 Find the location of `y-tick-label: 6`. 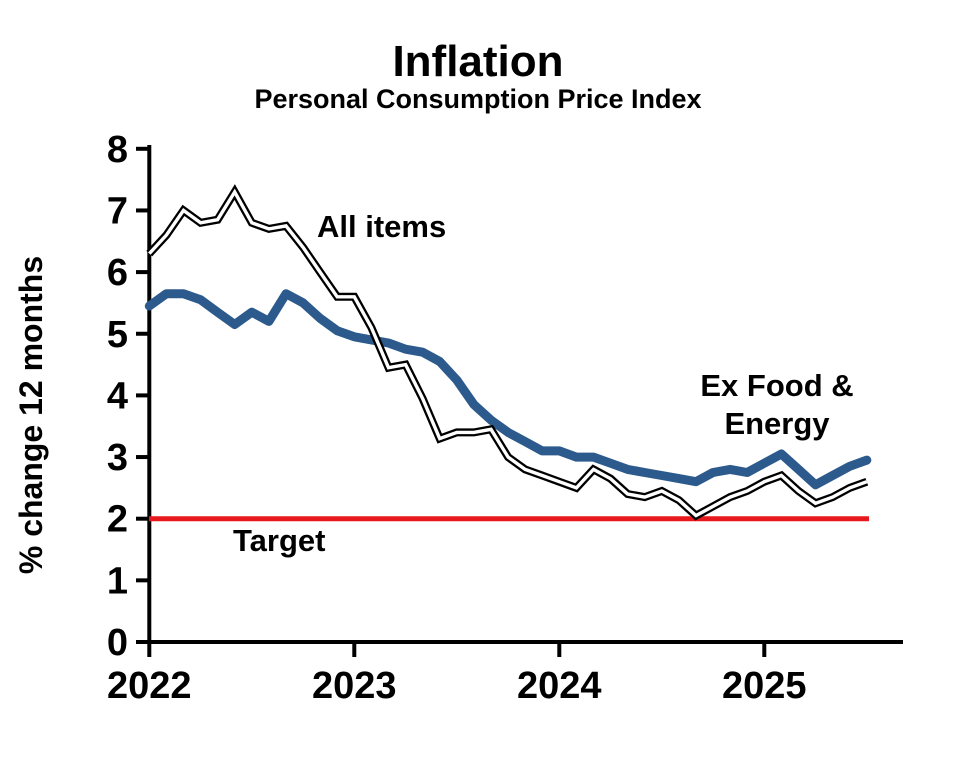

y-tick-label: 6 is located at coordinates (117, 273).